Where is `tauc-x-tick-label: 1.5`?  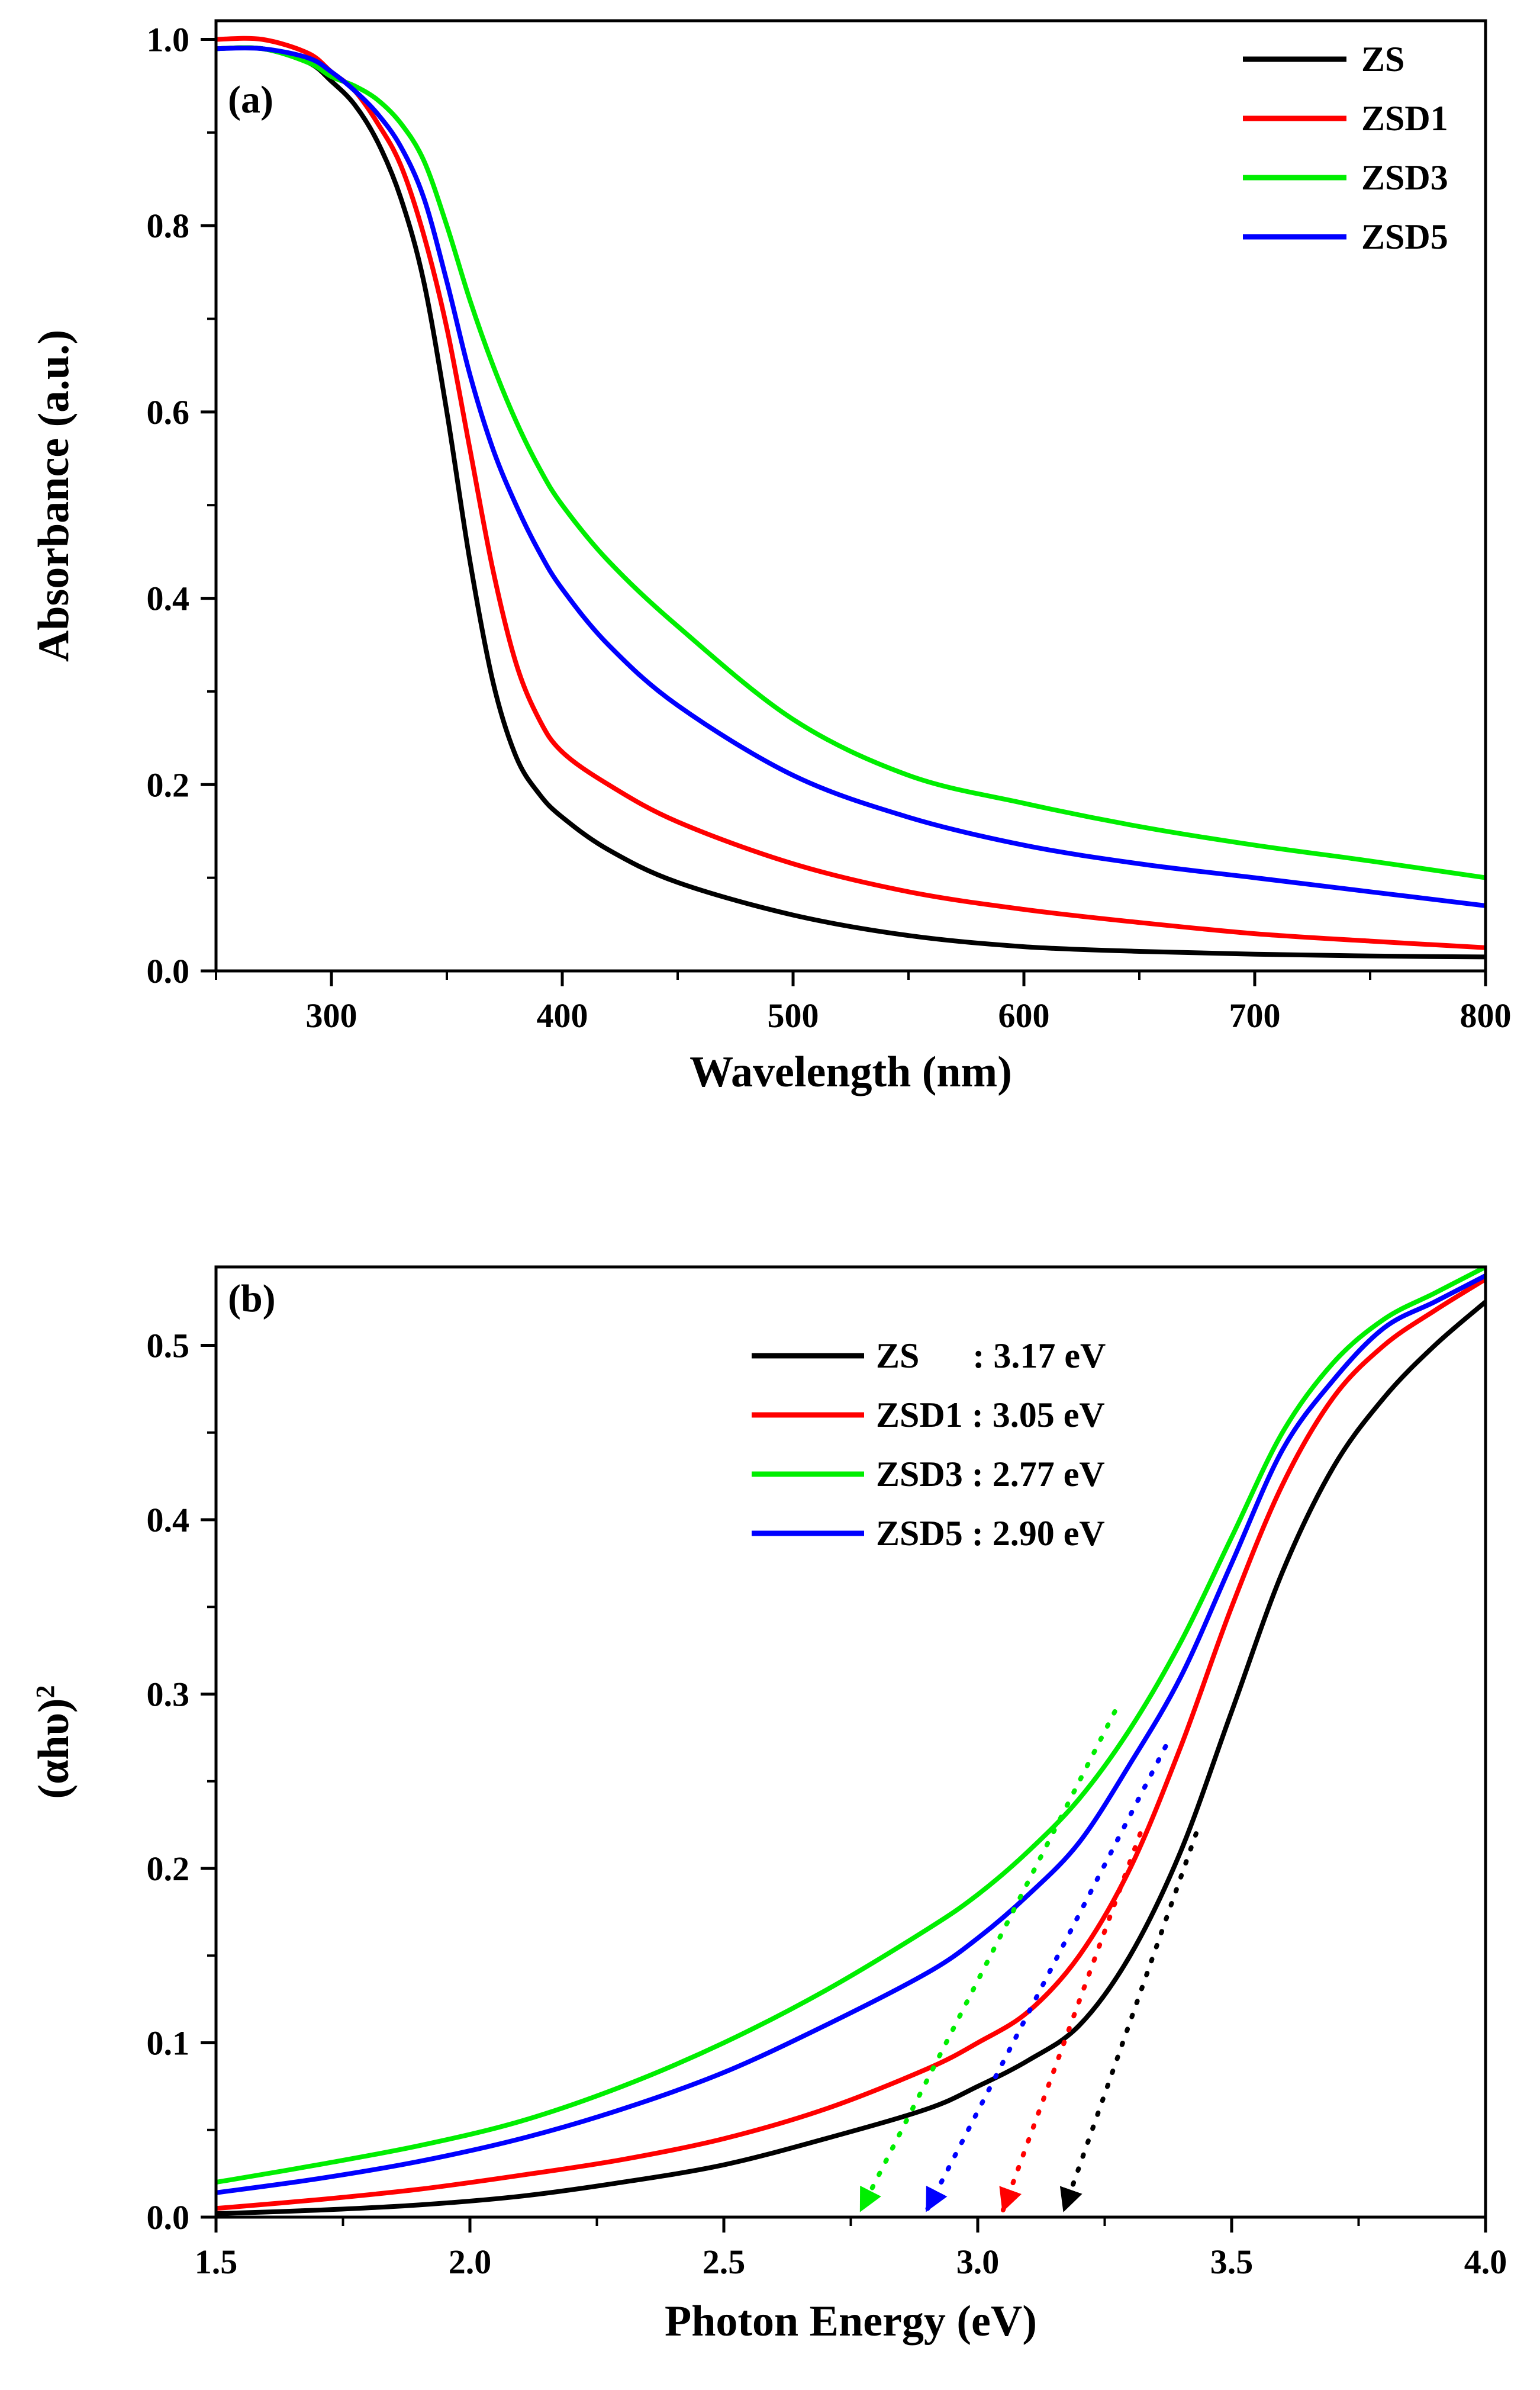 tauc-x-tick-label: 1.5 is located at coordinates (216, 2262).